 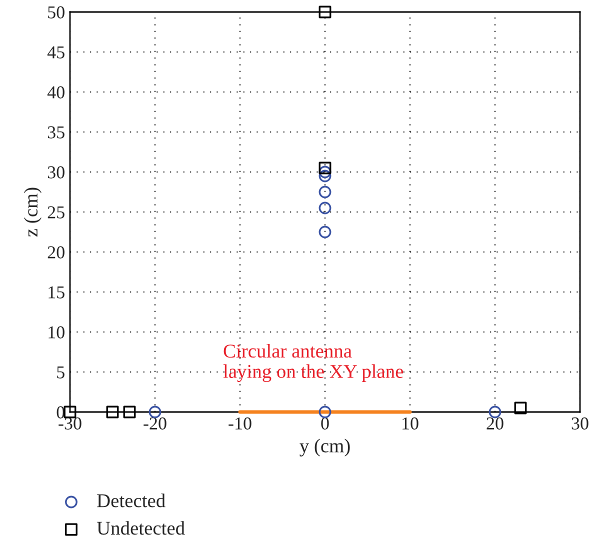 I want to click on y-tick-label: 50, so click(x=56, y=12).